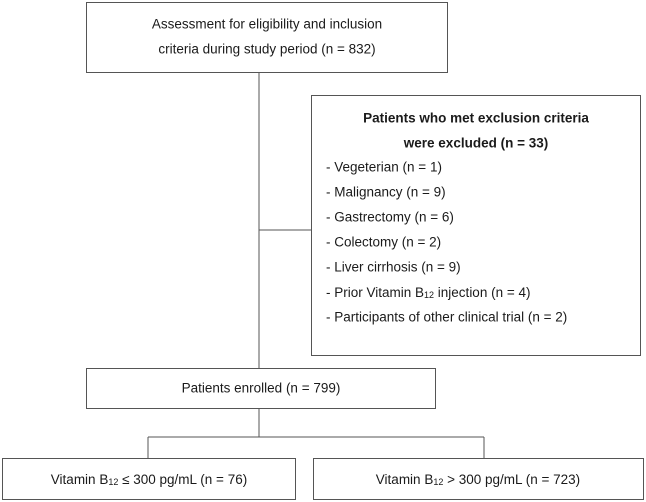  I want to click on exclusion-title: were excluded (n = 33), so click(475, 143).